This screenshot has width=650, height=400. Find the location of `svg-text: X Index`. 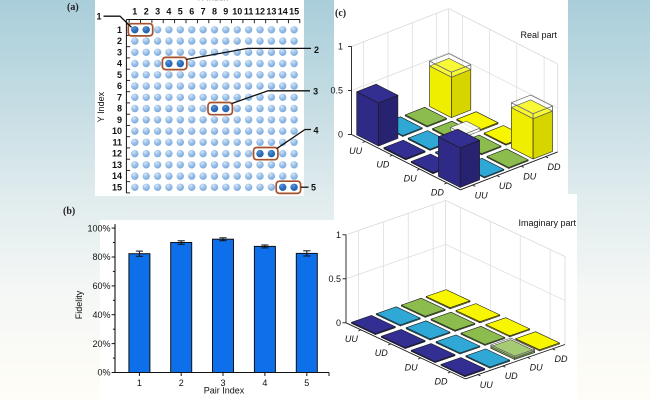

svg-text: X Index is located at coordinates (213, 1).